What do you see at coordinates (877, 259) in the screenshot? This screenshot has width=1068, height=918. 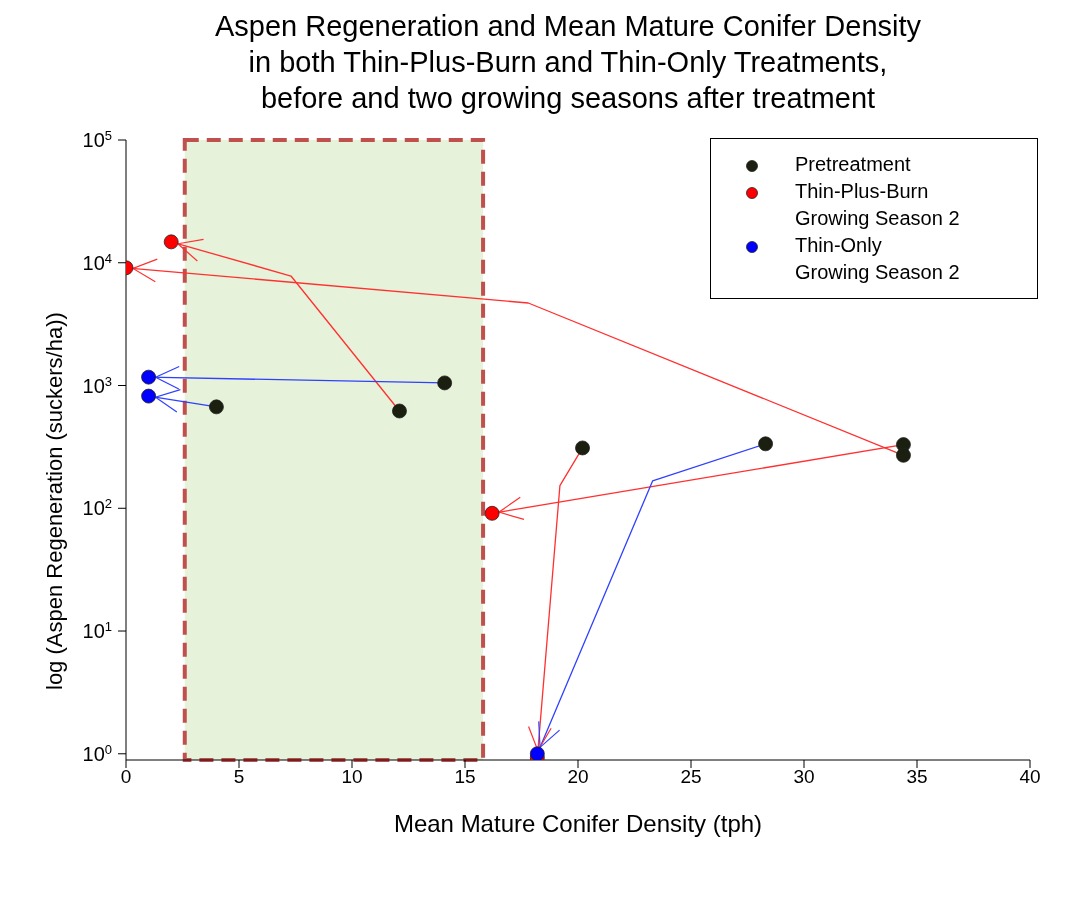 I see `legend-label: Thin-Only Growing Season 2` at bounding box center [877, 259].